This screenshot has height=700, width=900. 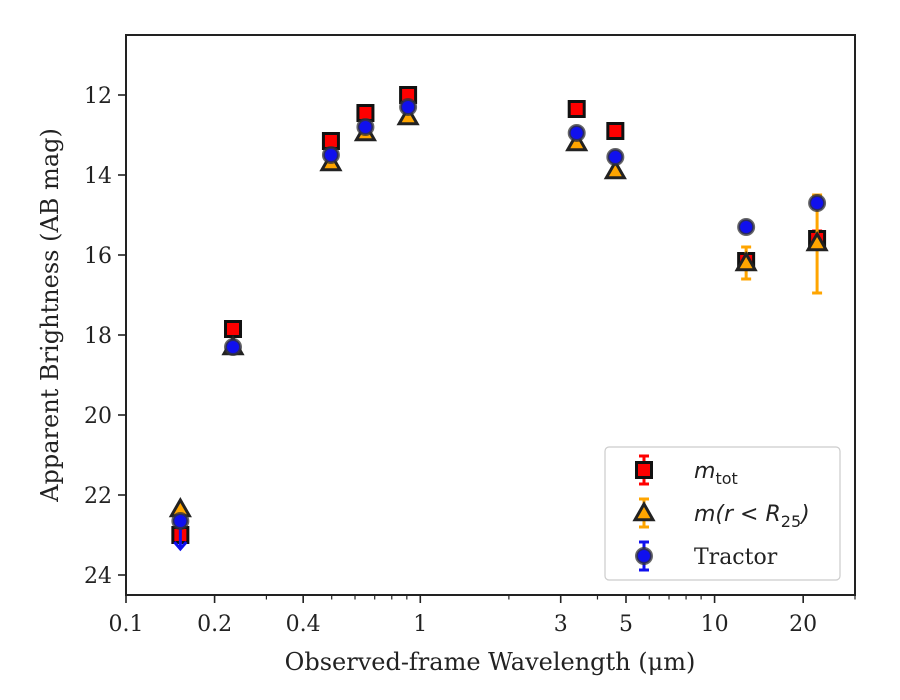 What do you see at coordinates (214, 624) in the screenshot?
I see `x-tick-label: 0.2` at bounding box center [214, 624].